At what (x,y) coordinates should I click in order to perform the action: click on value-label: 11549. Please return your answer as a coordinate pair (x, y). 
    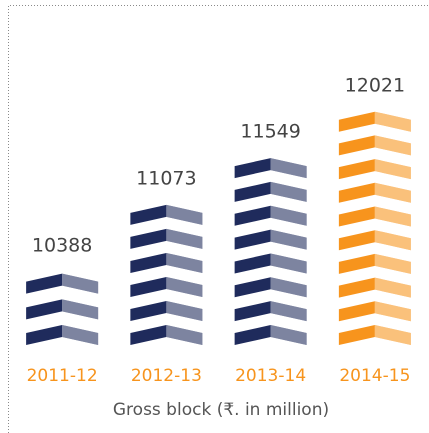
    Looking at the image, I should click on (270, 132).